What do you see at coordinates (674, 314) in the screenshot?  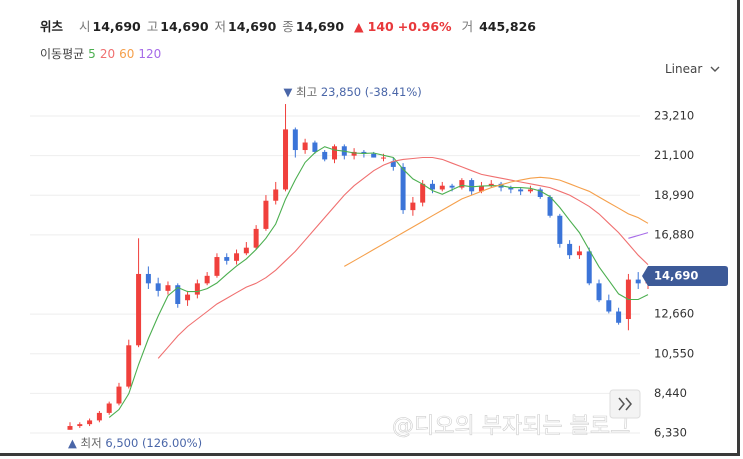 I see `y-tick-label: 12,660` at bounding box center [674, 314].